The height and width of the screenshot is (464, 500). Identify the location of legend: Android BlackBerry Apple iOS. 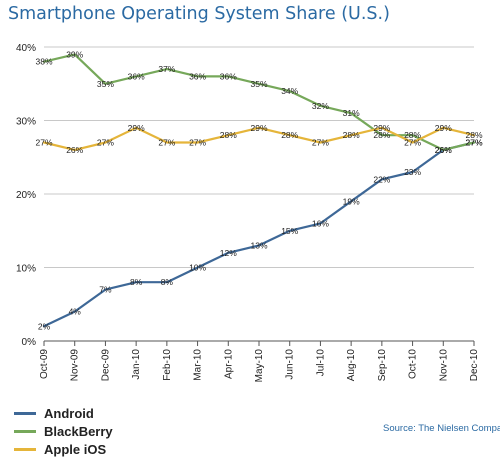
(63, 431).